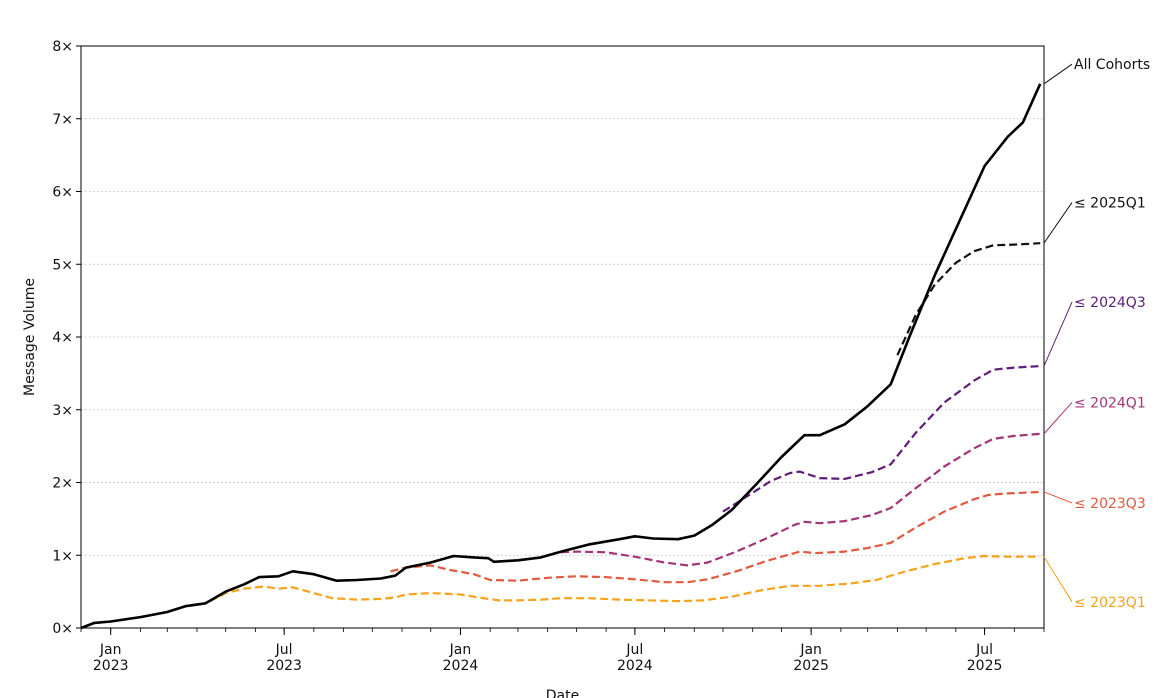  What do you see at coordinates (62, 265) in the screenshot?
I see `y-tick-label: 5×` at bounding box center [62, 265].